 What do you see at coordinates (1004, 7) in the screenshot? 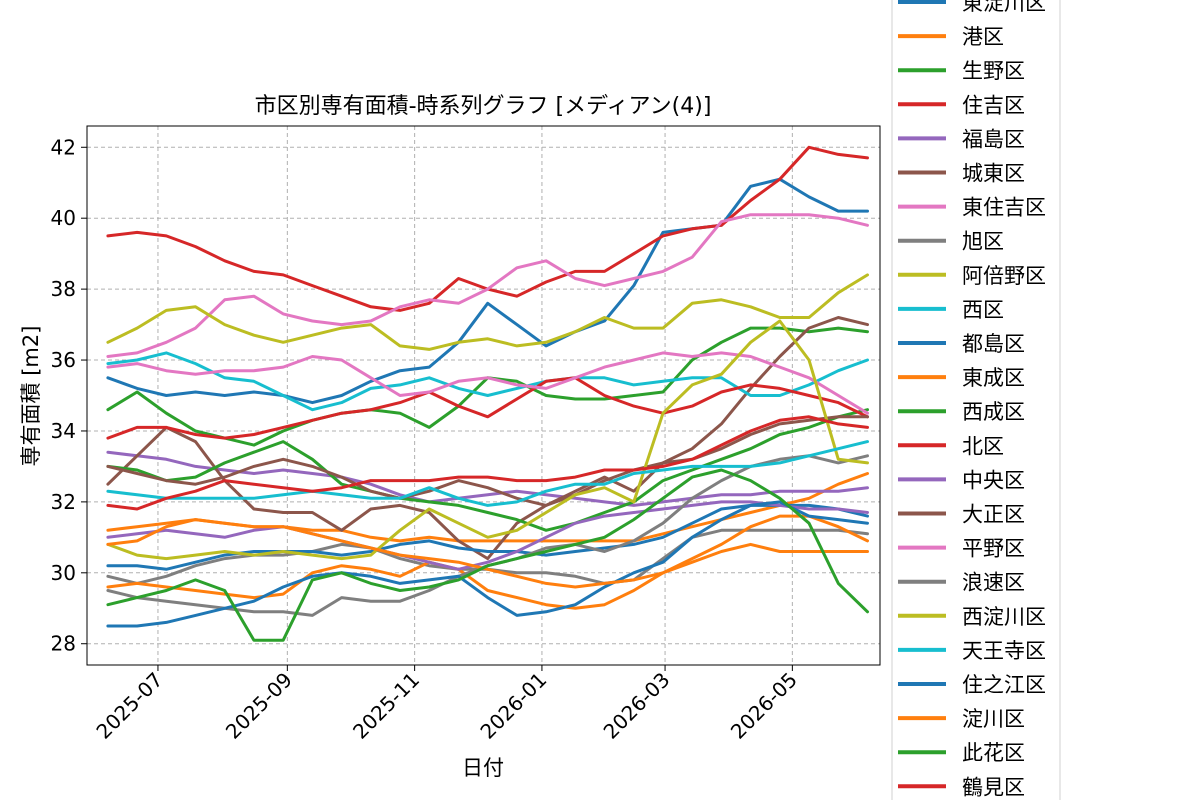
I see `legend-label: 東淀川区` at bounding box center [1004, 7].